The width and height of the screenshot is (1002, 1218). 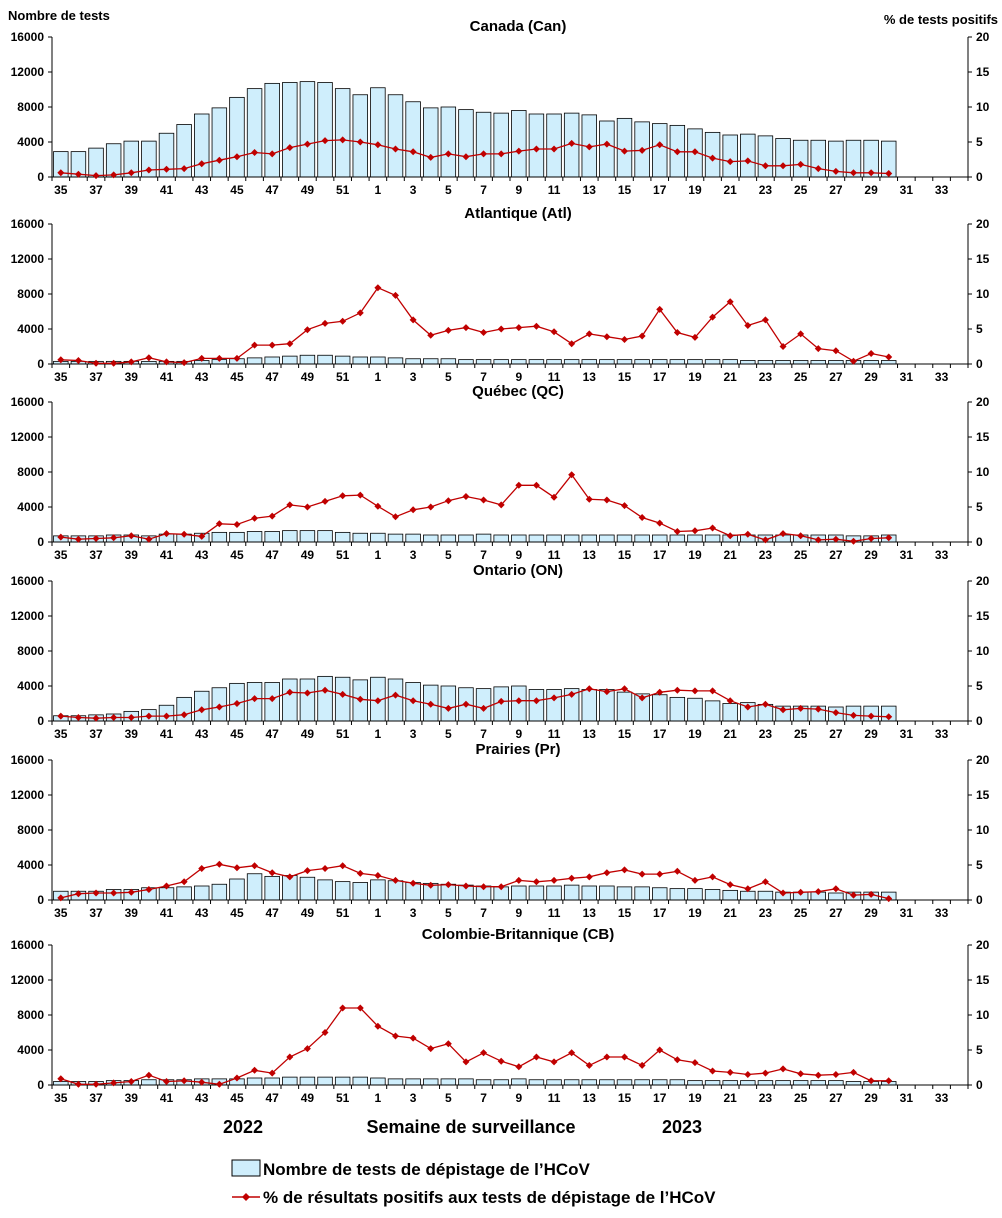 What do you see at coordinates (766, 555) in the screenshot?
I see `x-tick-label: 23` at bounding box center [766, 555].